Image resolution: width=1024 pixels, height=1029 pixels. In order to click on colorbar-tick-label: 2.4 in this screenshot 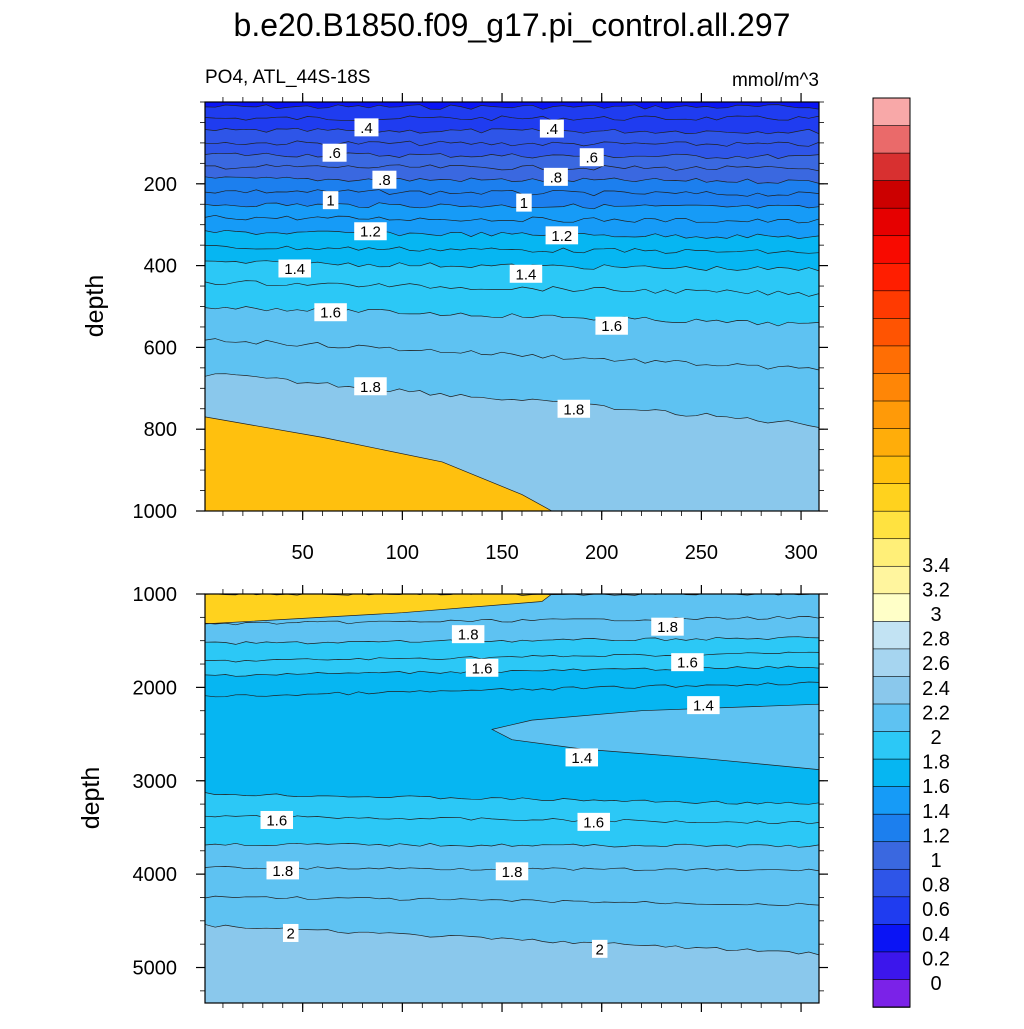, I will do `click(936, 689)`.